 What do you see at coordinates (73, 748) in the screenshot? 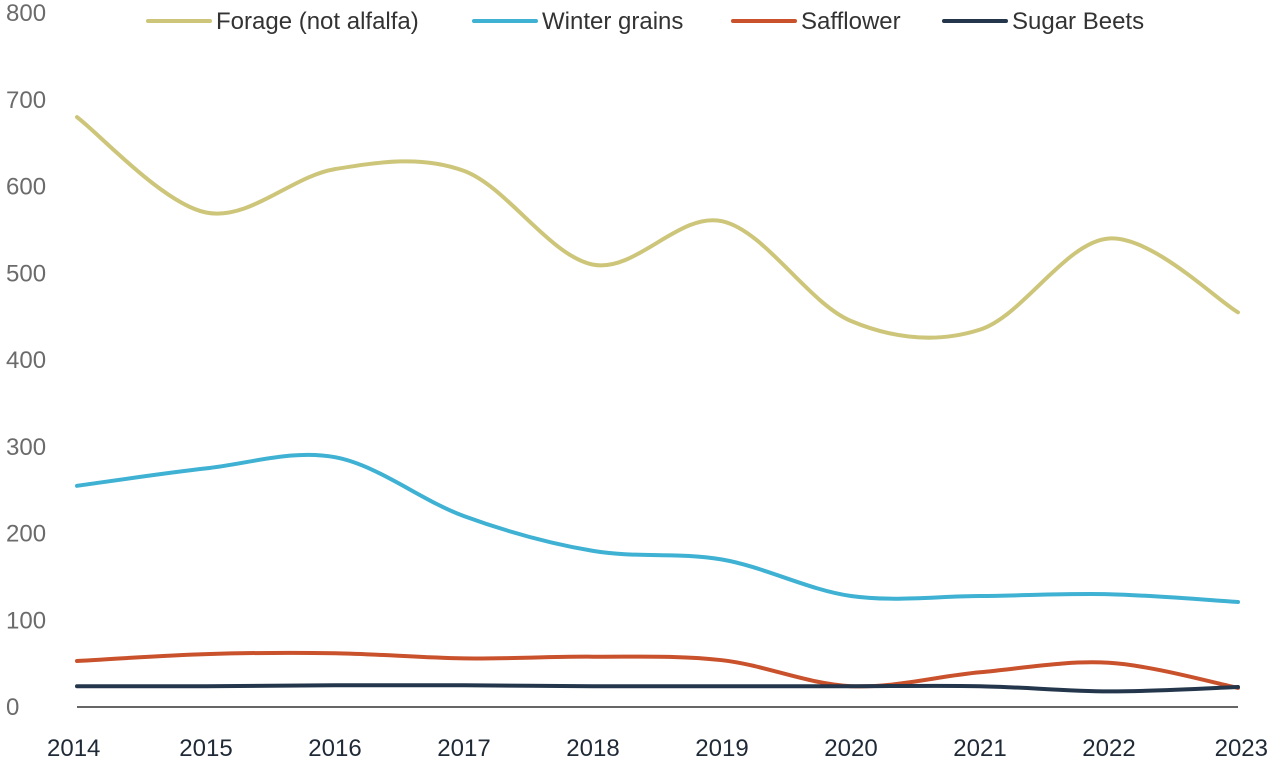
I see `x-tick-label: 2014` at bounding box center [73, 748].